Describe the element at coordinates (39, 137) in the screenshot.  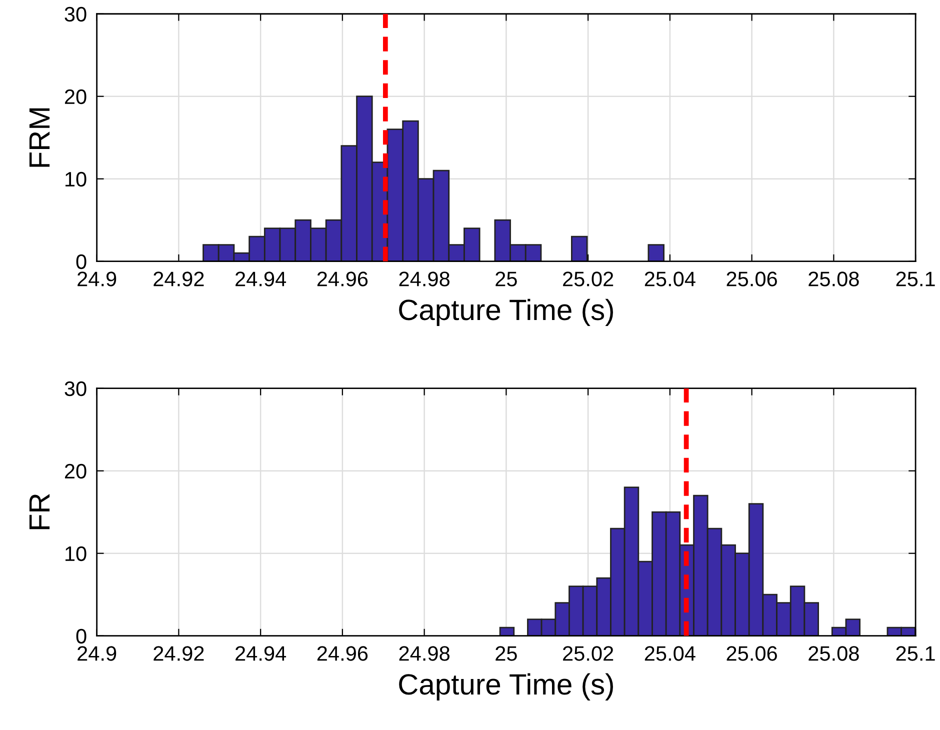
I see `y-axis-title: FRM` at that location.